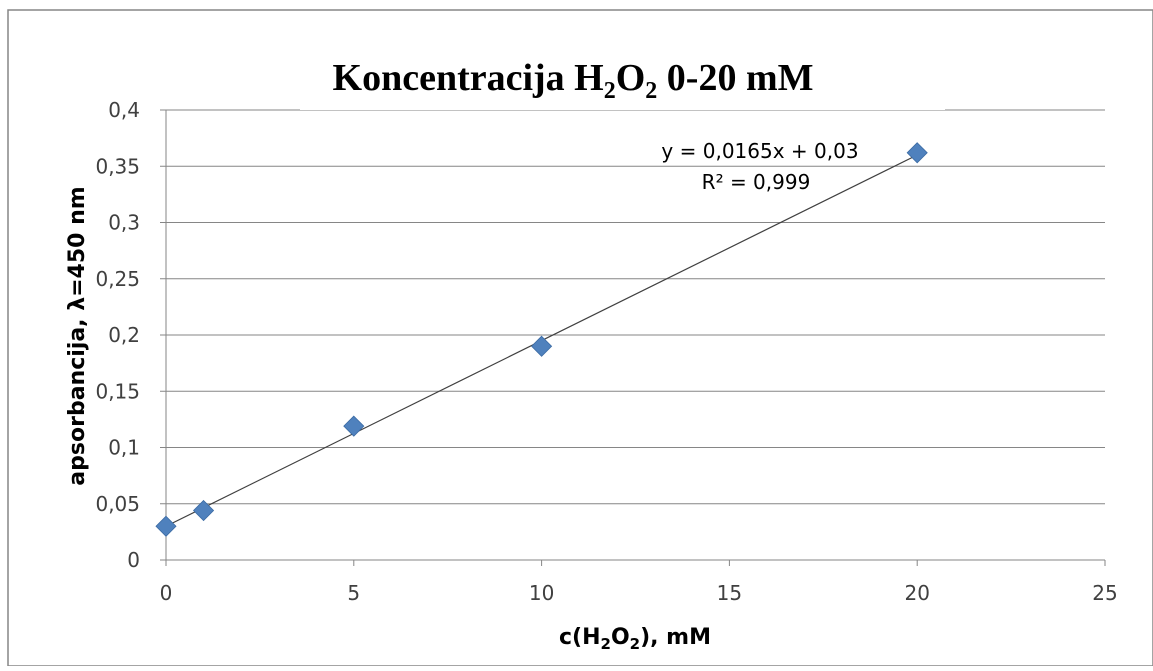 This screenshot has width=1153, height=671. I want to click on title-background, so click(622, 79).